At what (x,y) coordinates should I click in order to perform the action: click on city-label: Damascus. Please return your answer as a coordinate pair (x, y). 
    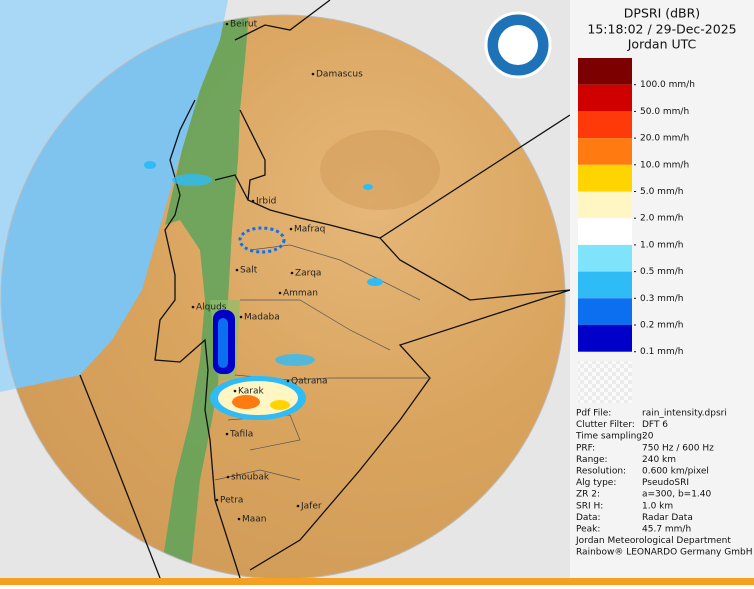
    Looking at the image, I should click on (339, 75).